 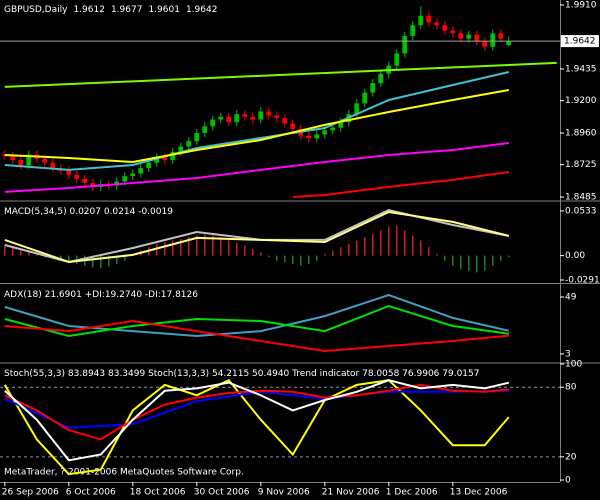 What do you see at coordinates (127, 10) in the screenshot?
I see `ohlc-high: 1.9677` at bounding box center [127, 10].